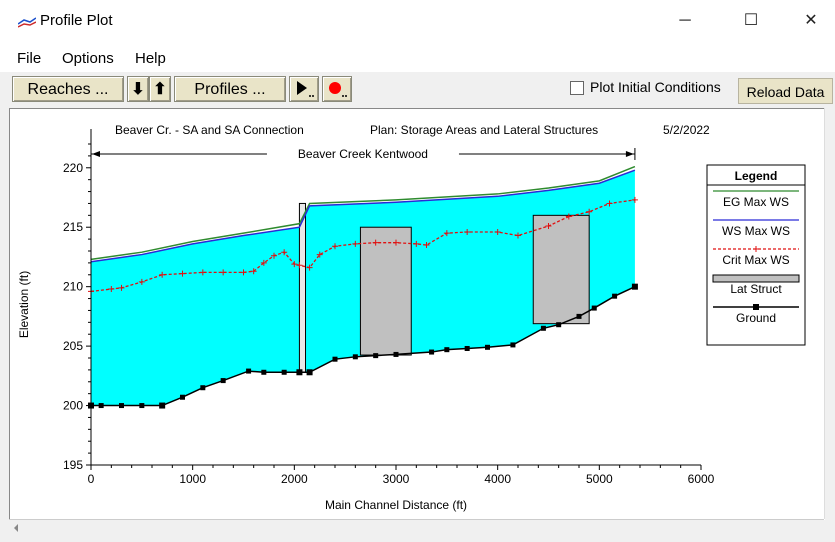  I want to click on minimize-button: ─, so click(685, 20).